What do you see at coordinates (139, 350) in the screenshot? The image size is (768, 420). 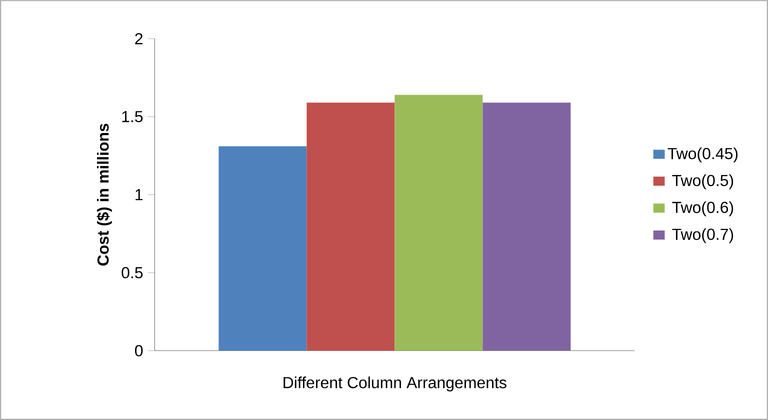 I see `y-tick-label: 0` at bounding box center [139, 350].